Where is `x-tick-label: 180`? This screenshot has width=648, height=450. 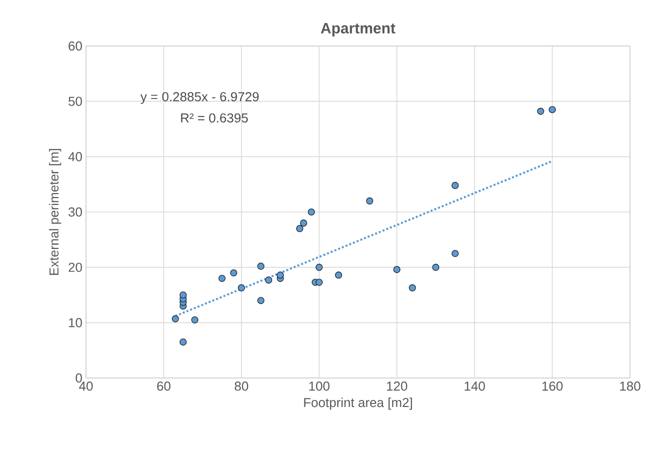
x-tick-label: 180 is located at coordinates (630, 386).